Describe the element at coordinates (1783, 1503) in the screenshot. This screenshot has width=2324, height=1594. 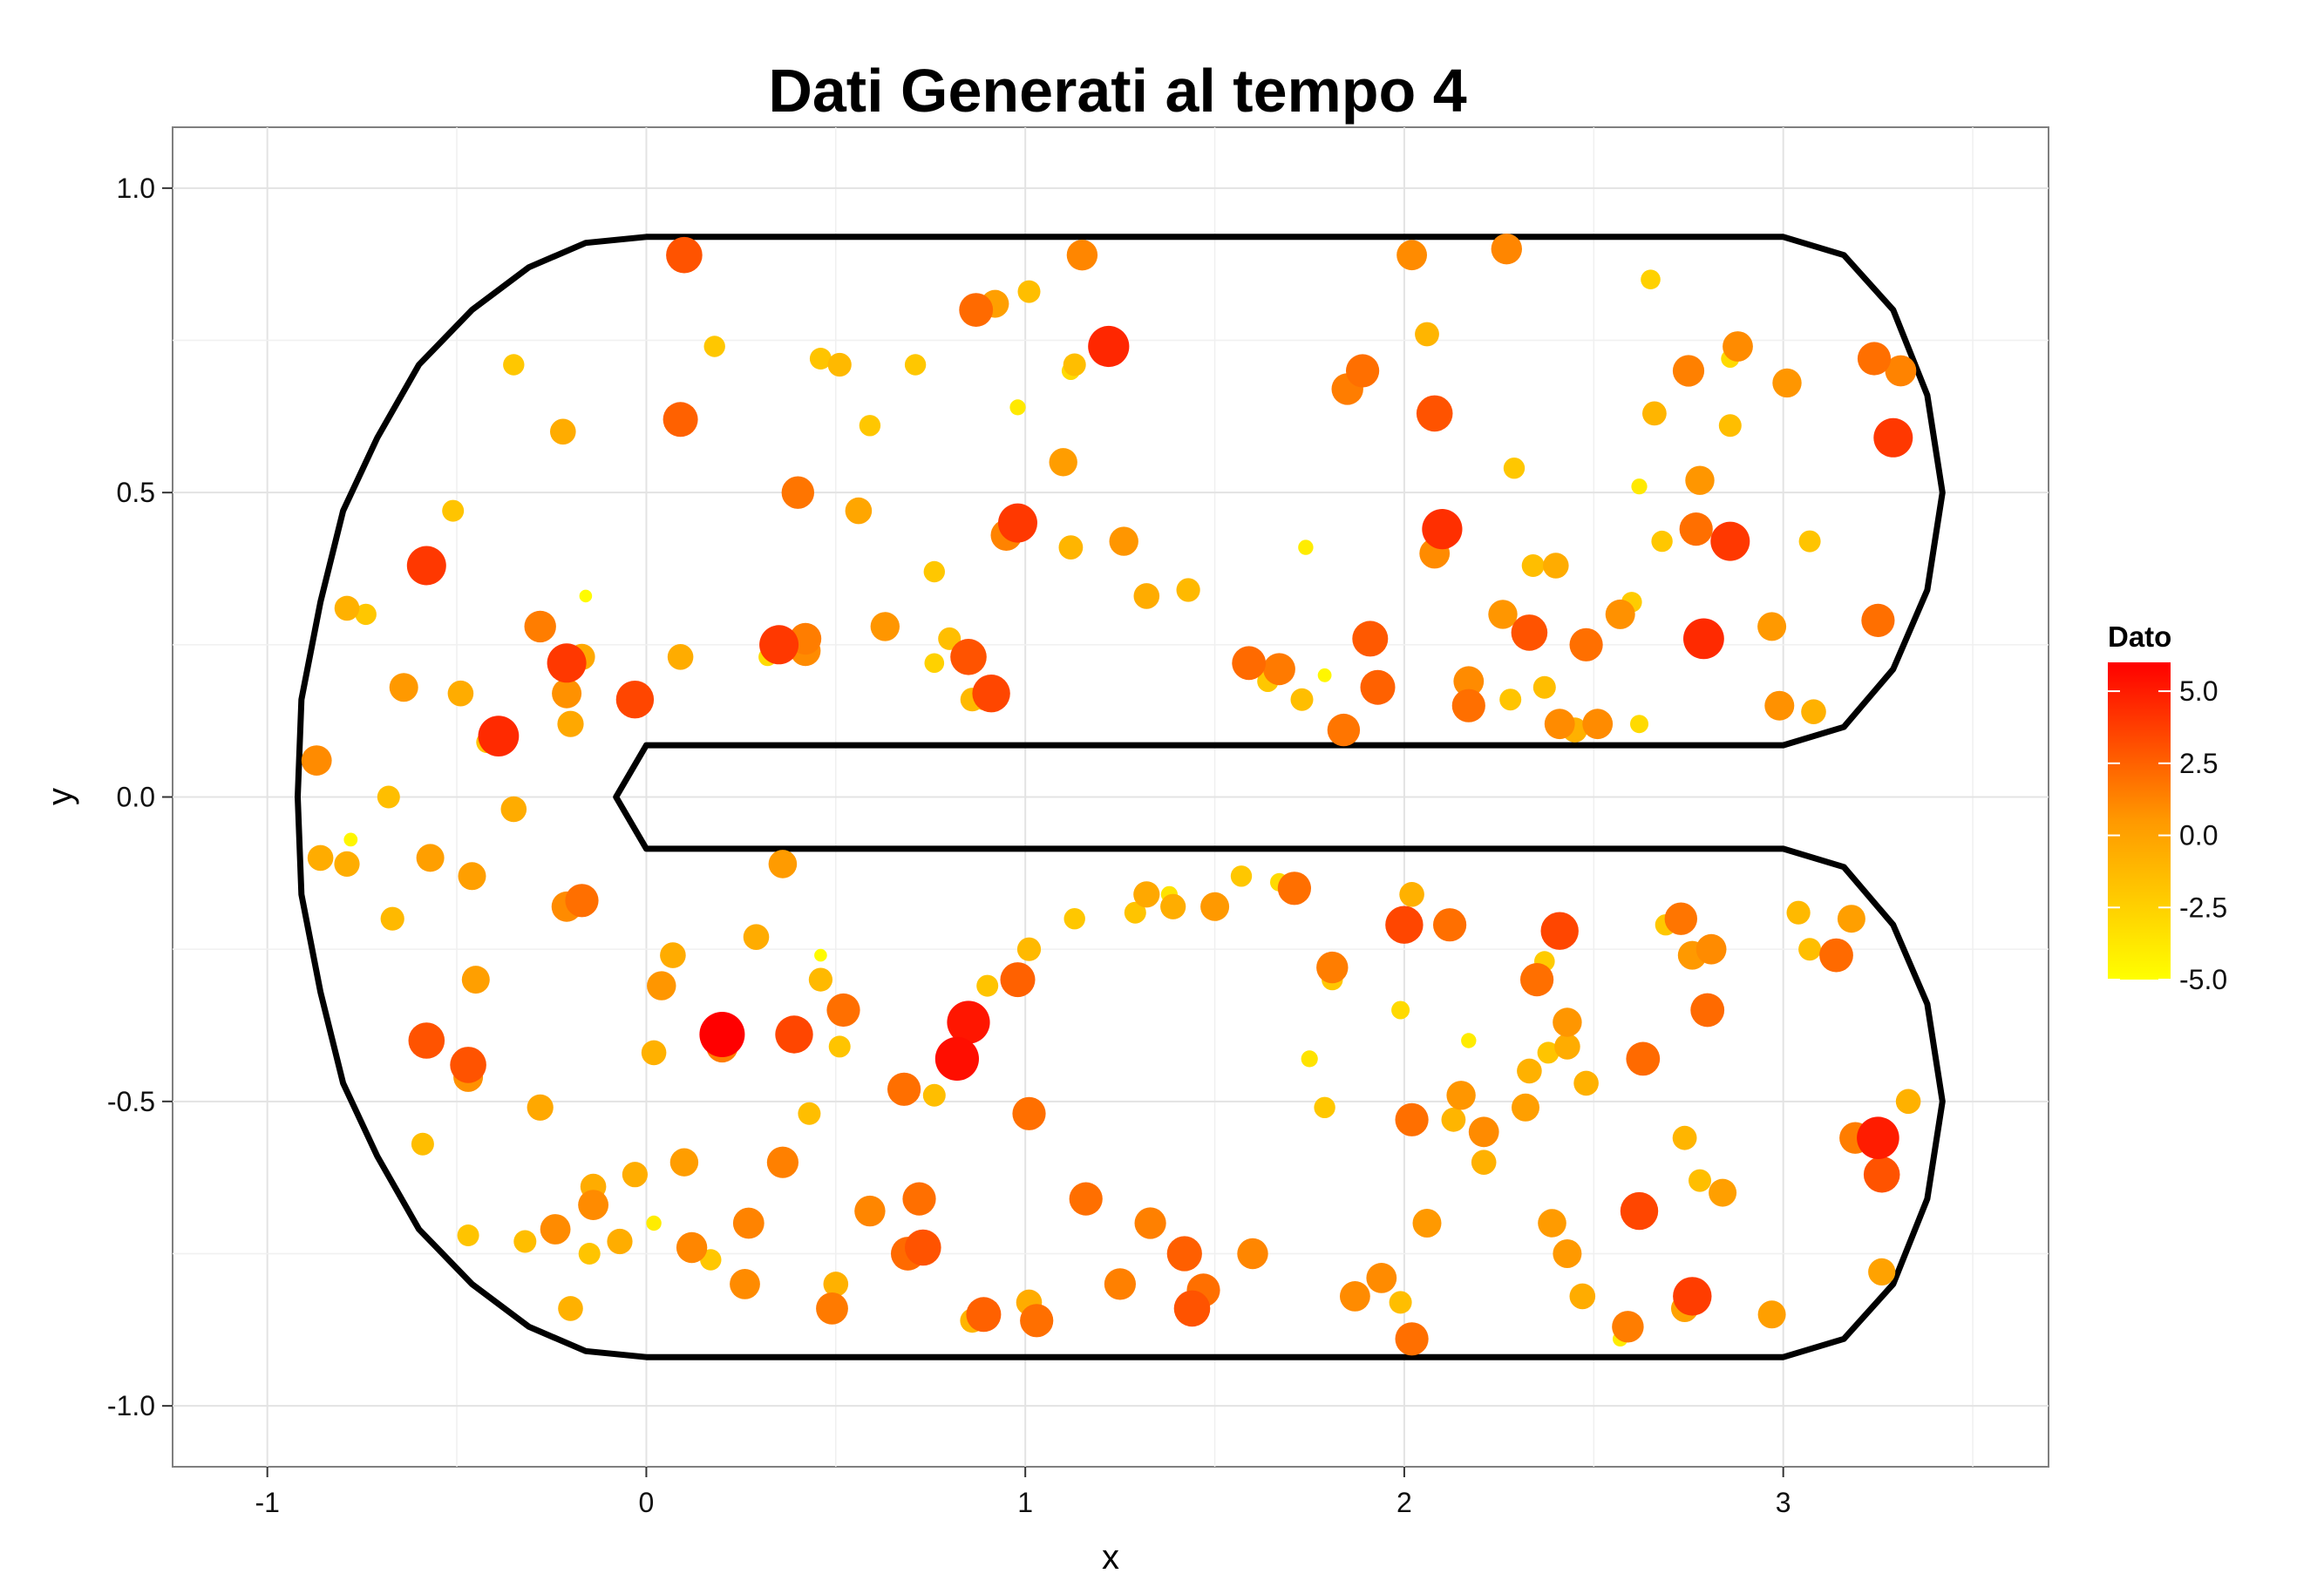
I see `x-tick-label: 3` at that location.